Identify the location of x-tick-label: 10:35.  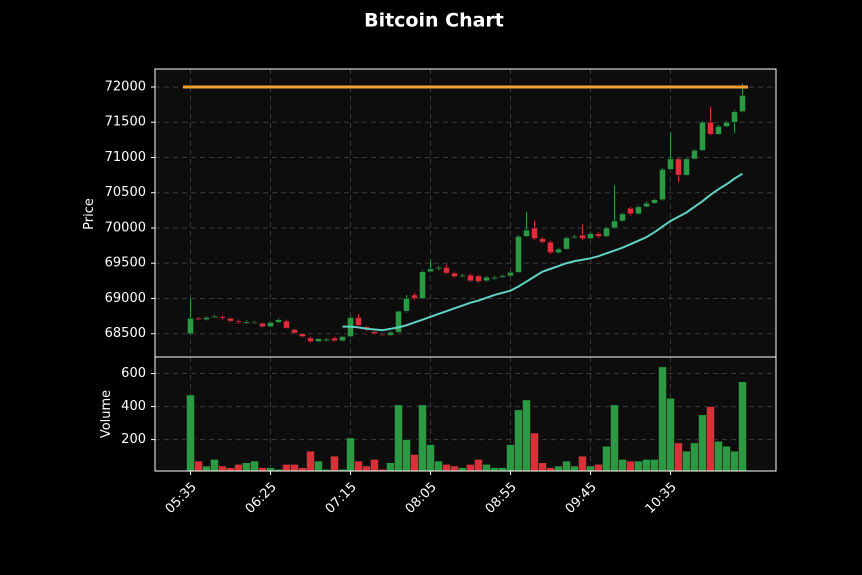
(661, 498).